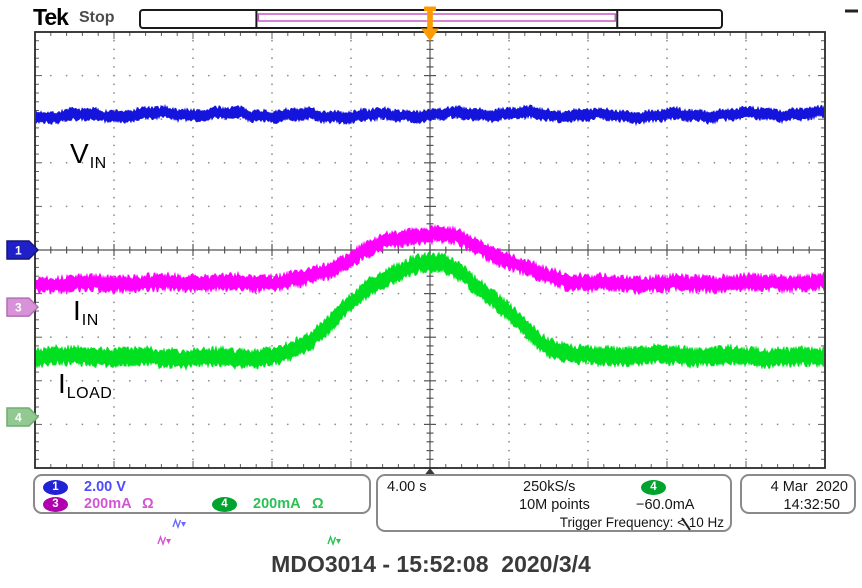  What do you see at coordinates (407, 487) in the screenshot?
I see `timebase-readout: 4.00 s` at bounding box center [407, 487].